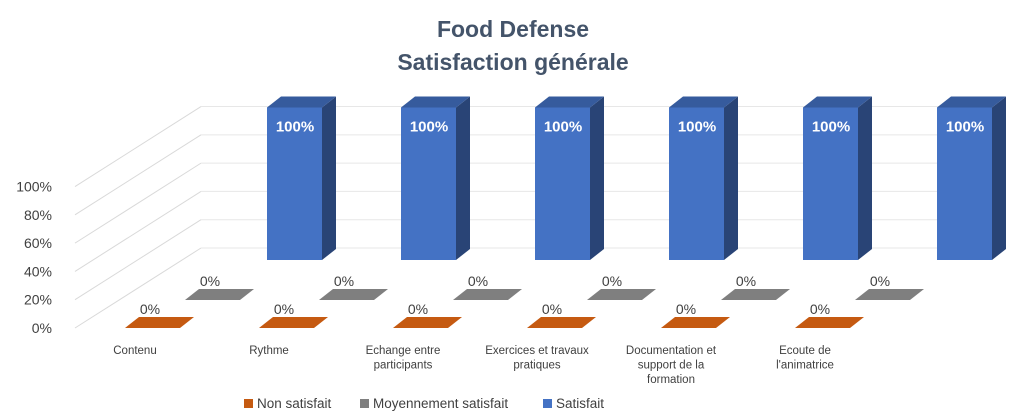 This screenshot has width=1024, height=413. I want to click on legend-item: Moyennement satisfait, so click(434, 403).